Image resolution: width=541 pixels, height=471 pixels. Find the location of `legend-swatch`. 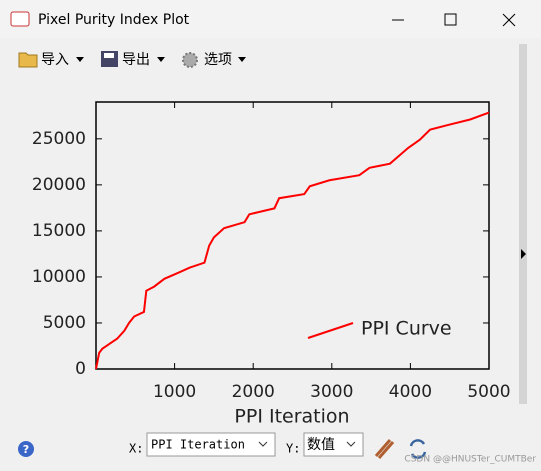

legend-swatch is located at coordinates (330, 330).